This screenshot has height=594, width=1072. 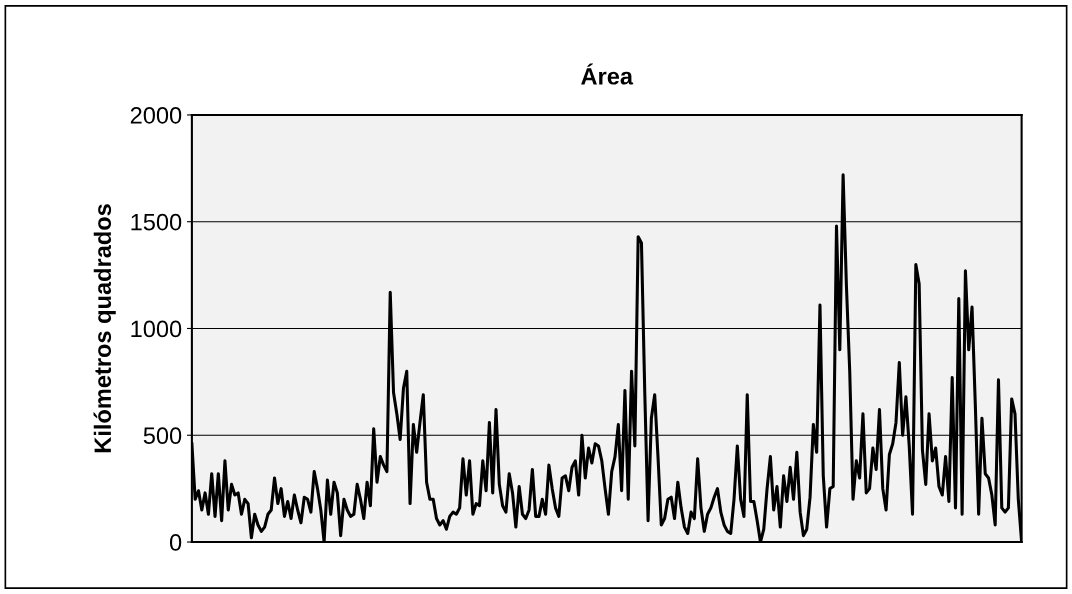 I want to click on chart-title: Área, so click(x=607, y=74).